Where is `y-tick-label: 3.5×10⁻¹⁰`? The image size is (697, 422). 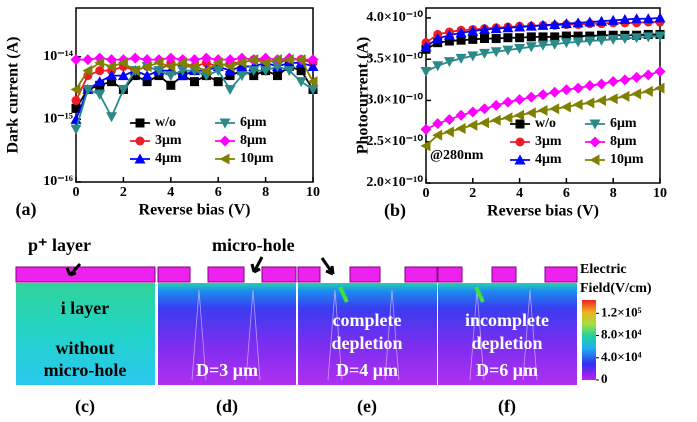 y-tick-label: 3.5×10⁻¹⁰ is located at coordinates (394, 58).